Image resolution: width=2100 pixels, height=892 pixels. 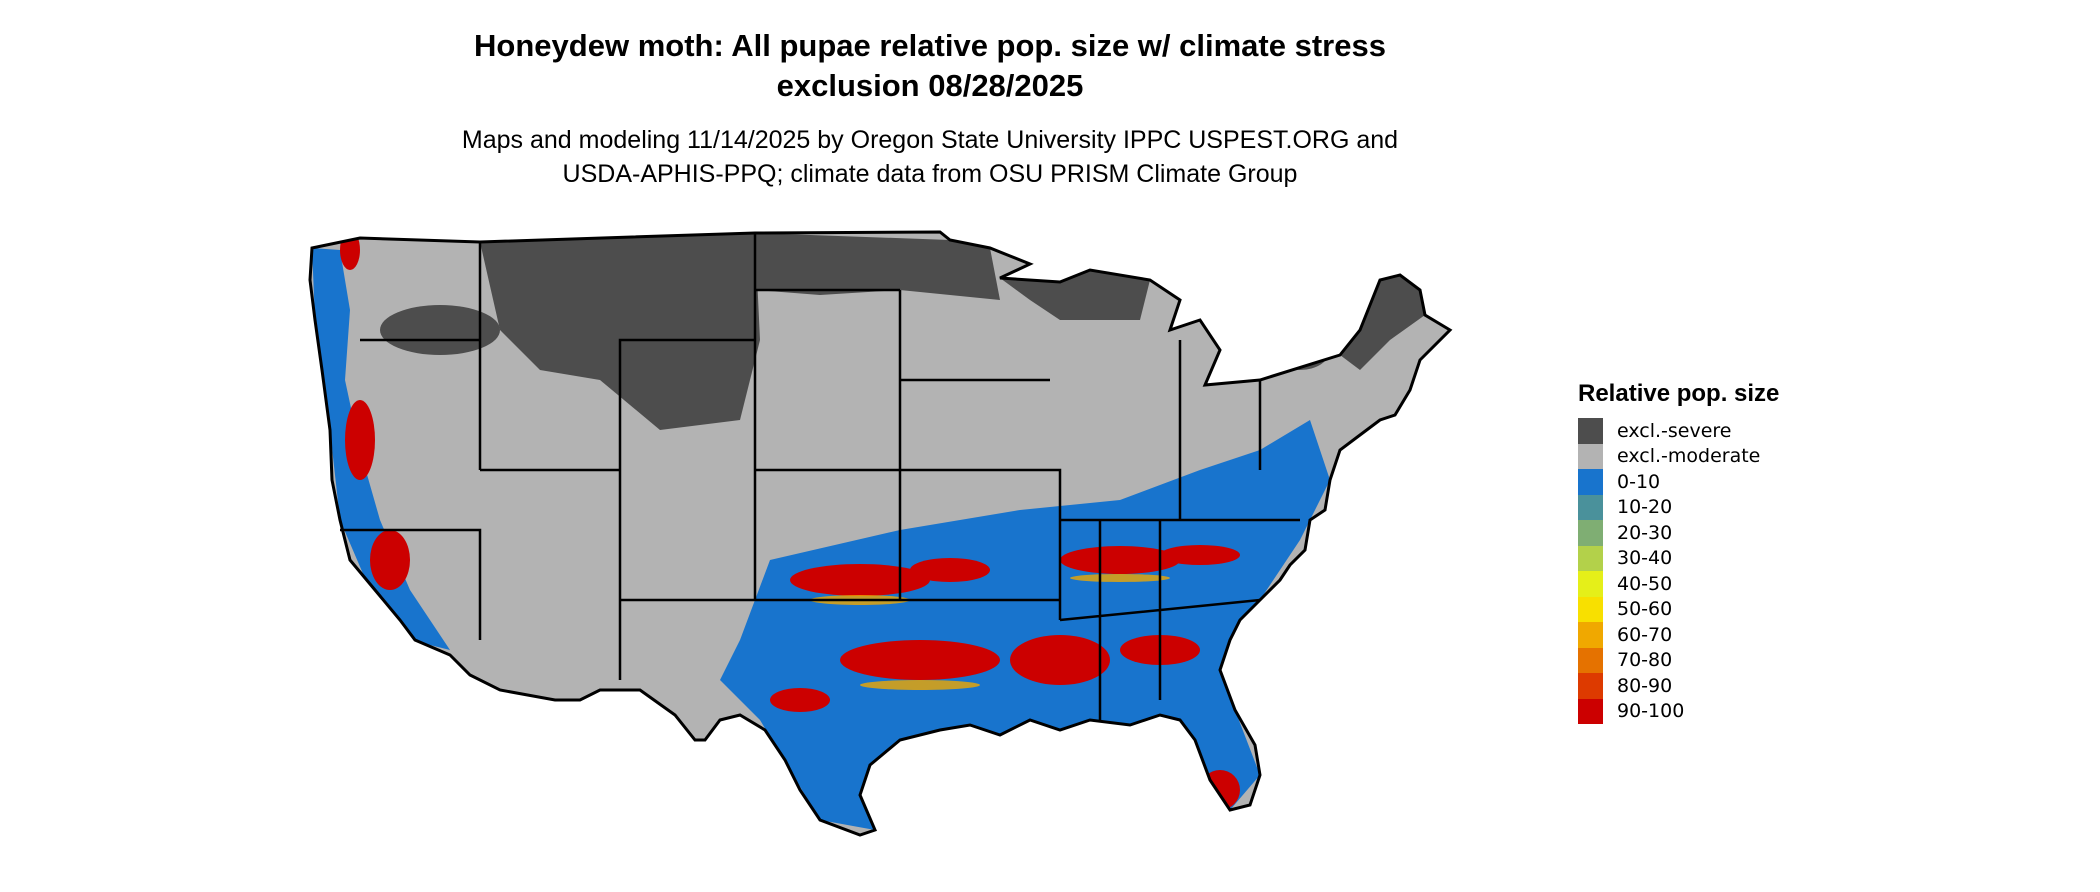 What do you see at coordinates (1678, 533) in the screenshot?
I see `legend-item: 20-30` at bounding box center [1678, 533].